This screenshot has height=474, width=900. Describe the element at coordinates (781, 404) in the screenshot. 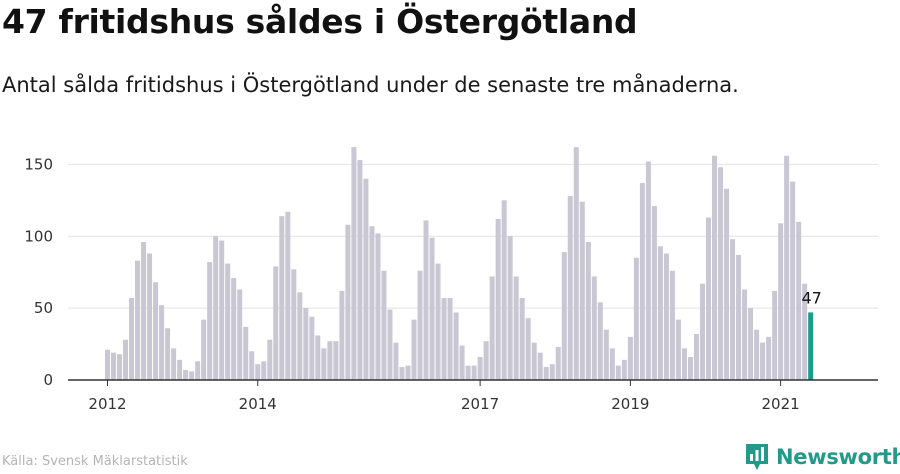

I see `x-tick-label: 2021` at that location.